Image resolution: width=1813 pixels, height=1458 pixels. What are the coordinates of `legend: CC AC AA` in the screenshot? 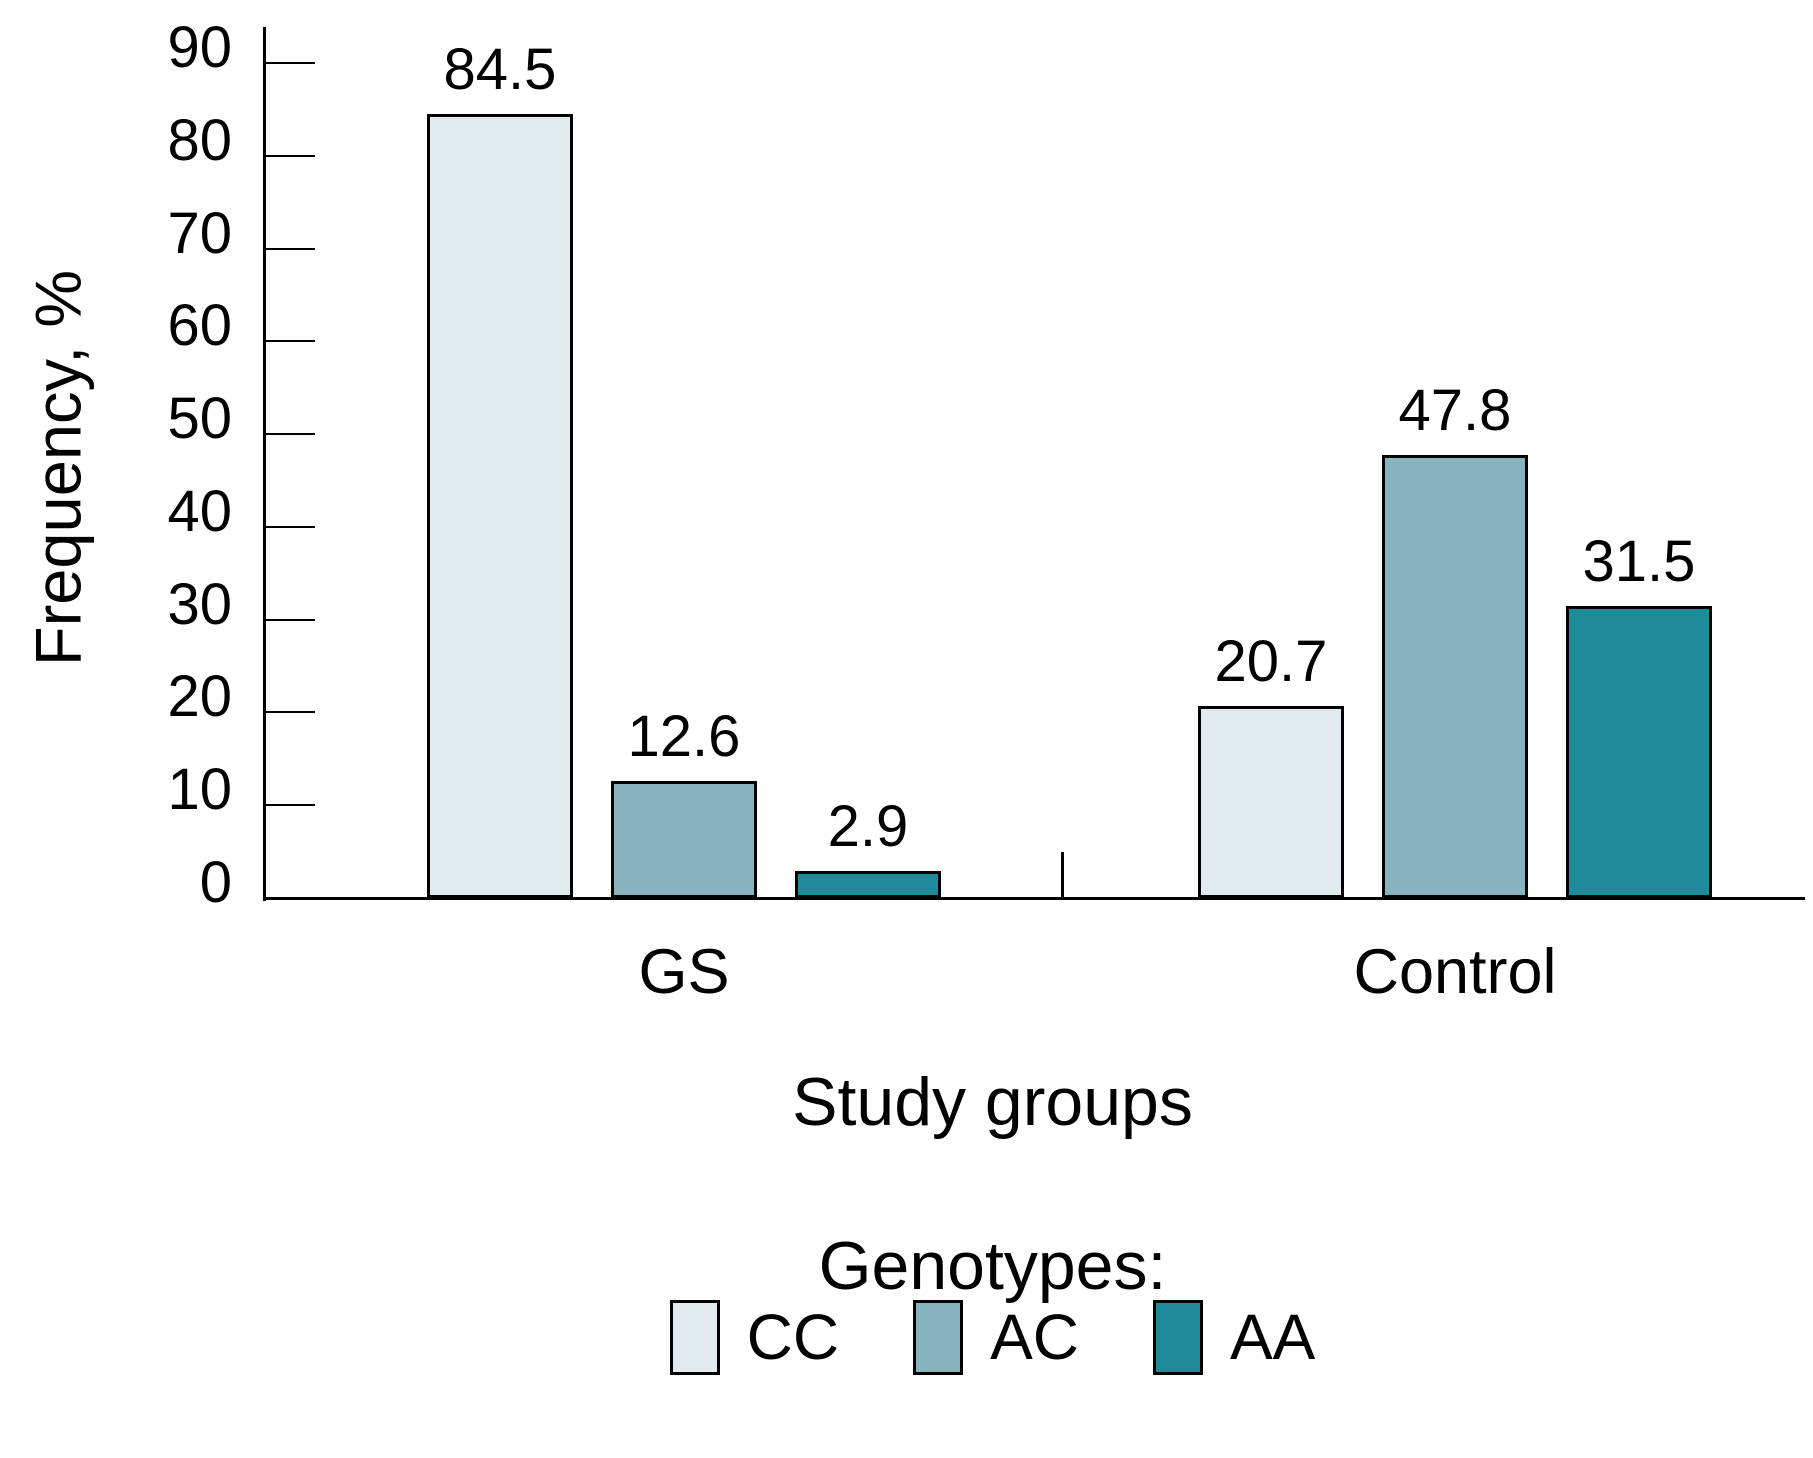 It's located at (992, 1337).